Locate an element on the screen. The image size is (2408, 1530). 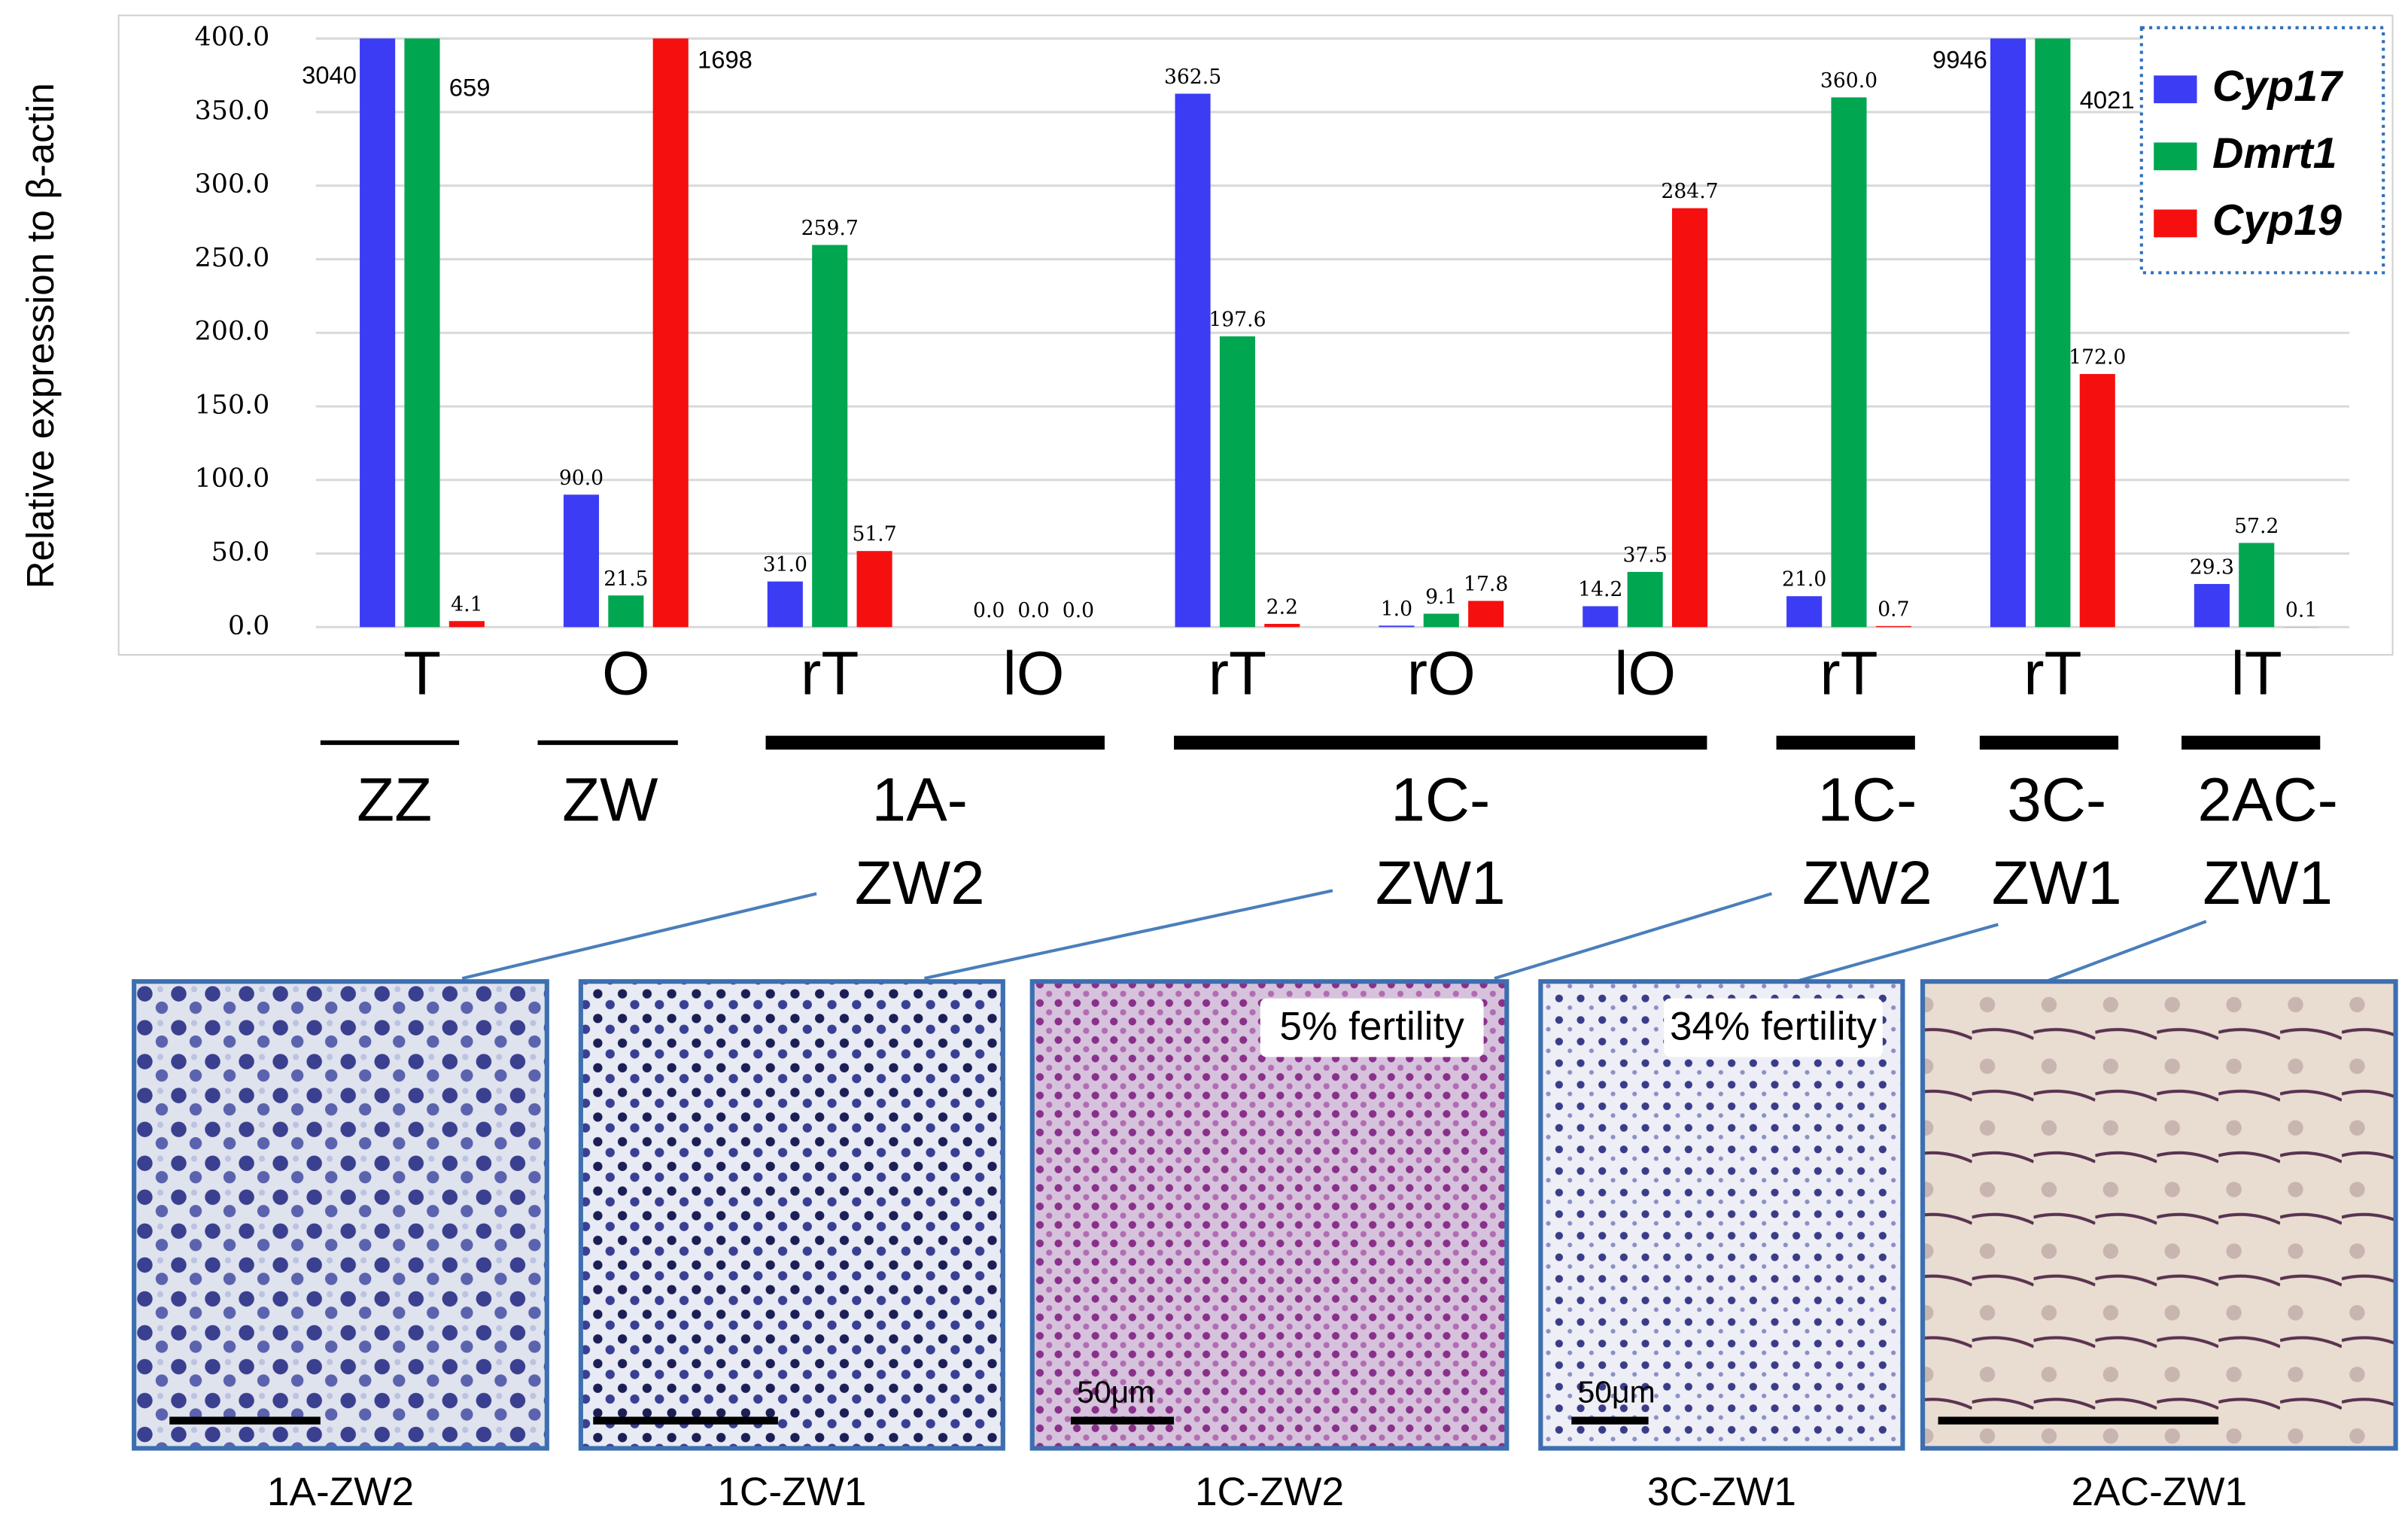
value-label: 1.0 is located at coordinates (1396, 609).